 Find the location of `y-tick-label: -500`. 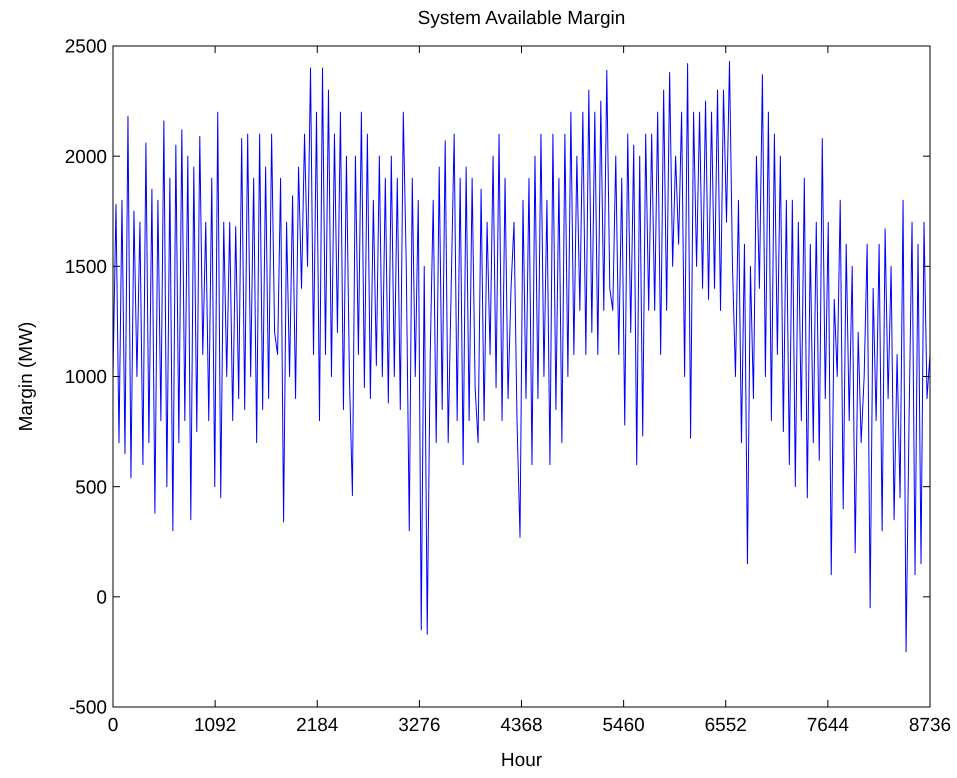

y-tick-label: -500 is located at coordinates (87, 708).